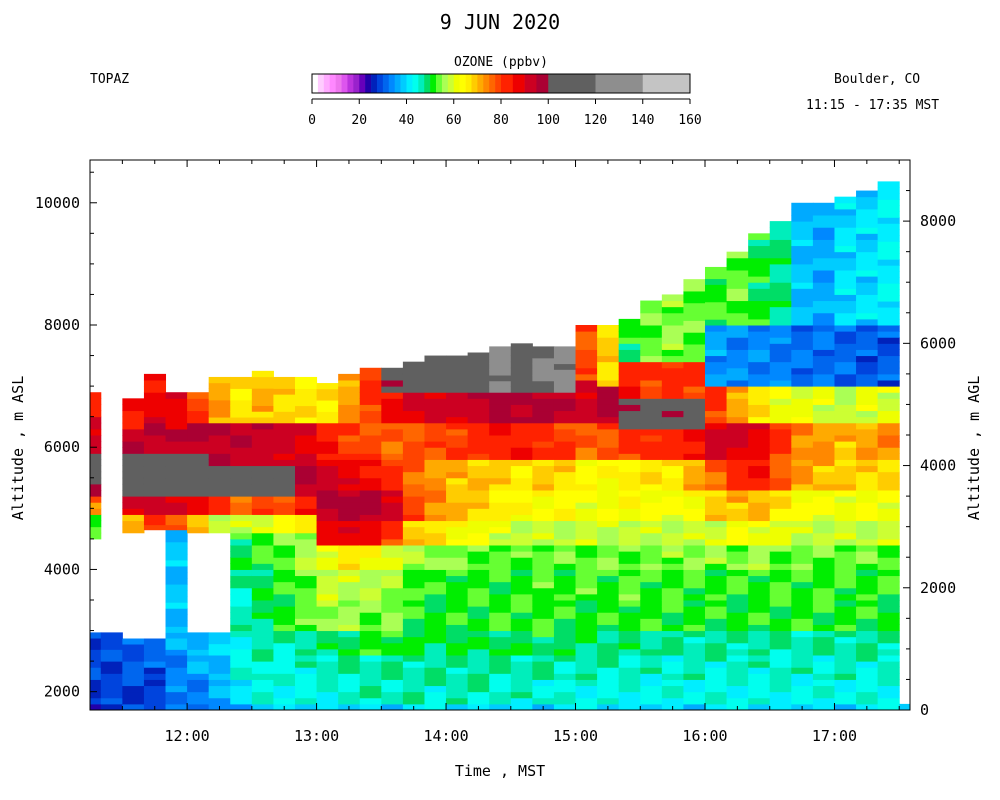 Image resolution: width=1000 pixels, height=800 pixels. I want to click on colorbar-swatch, so click(572, 83).